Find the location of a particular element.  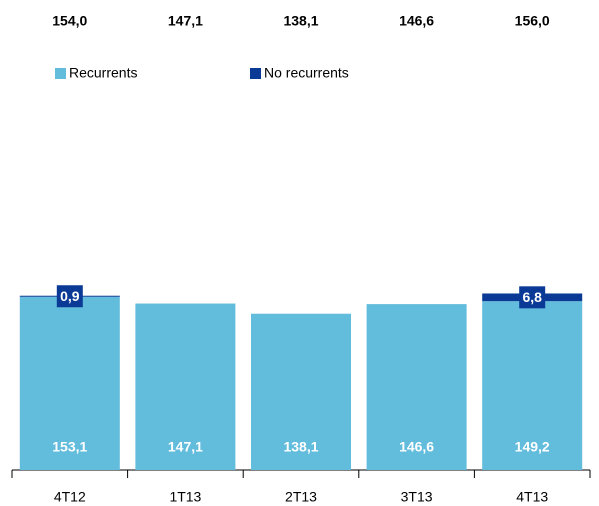

x-tick-label: 4T12 is located at coordinates (70, 497).